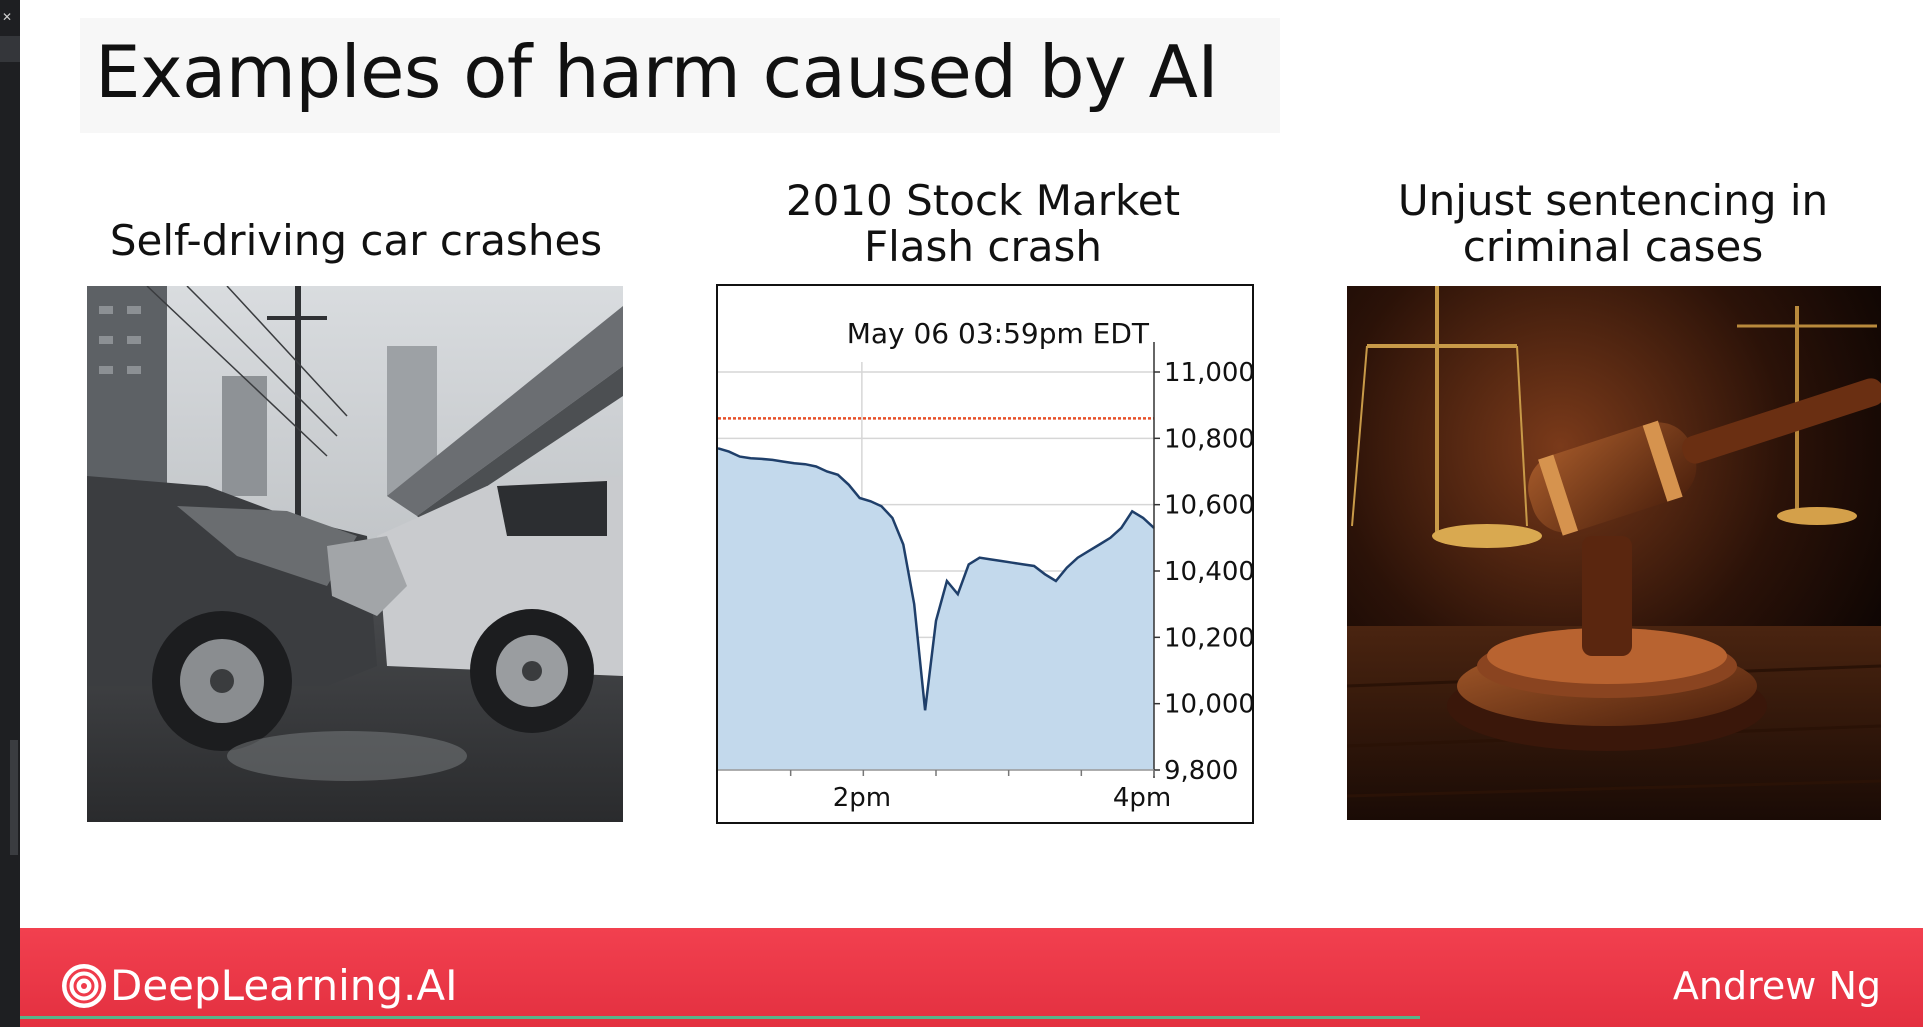  Describe the element at coordinates (284, 985) in the screenshot. I see `footer-brand: DeepLearning.AI` at that location.